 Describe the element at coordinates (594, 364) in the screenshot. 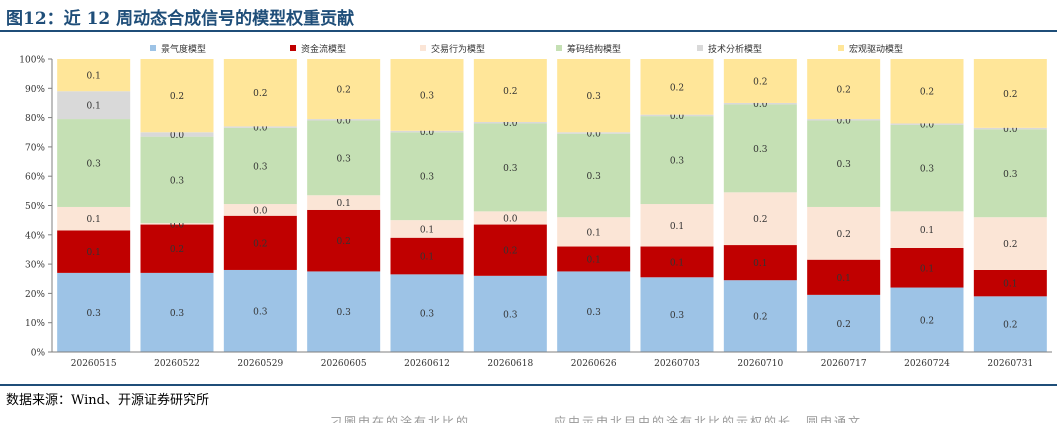

I see `x-tick-label: 20260626` at that location.